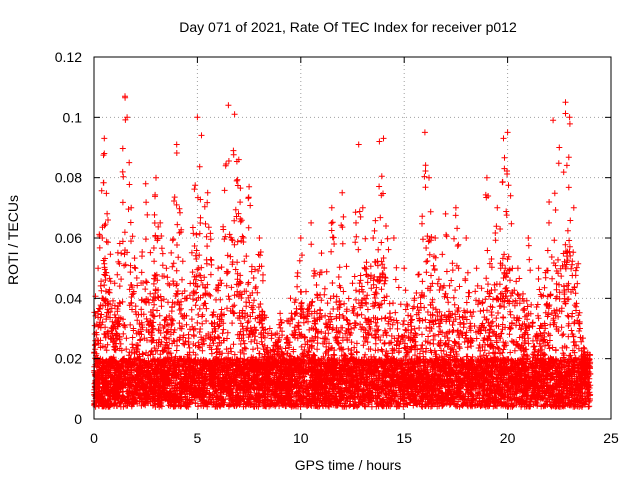  I want to click on y-tick-label: 0.06, so click(68, 238).